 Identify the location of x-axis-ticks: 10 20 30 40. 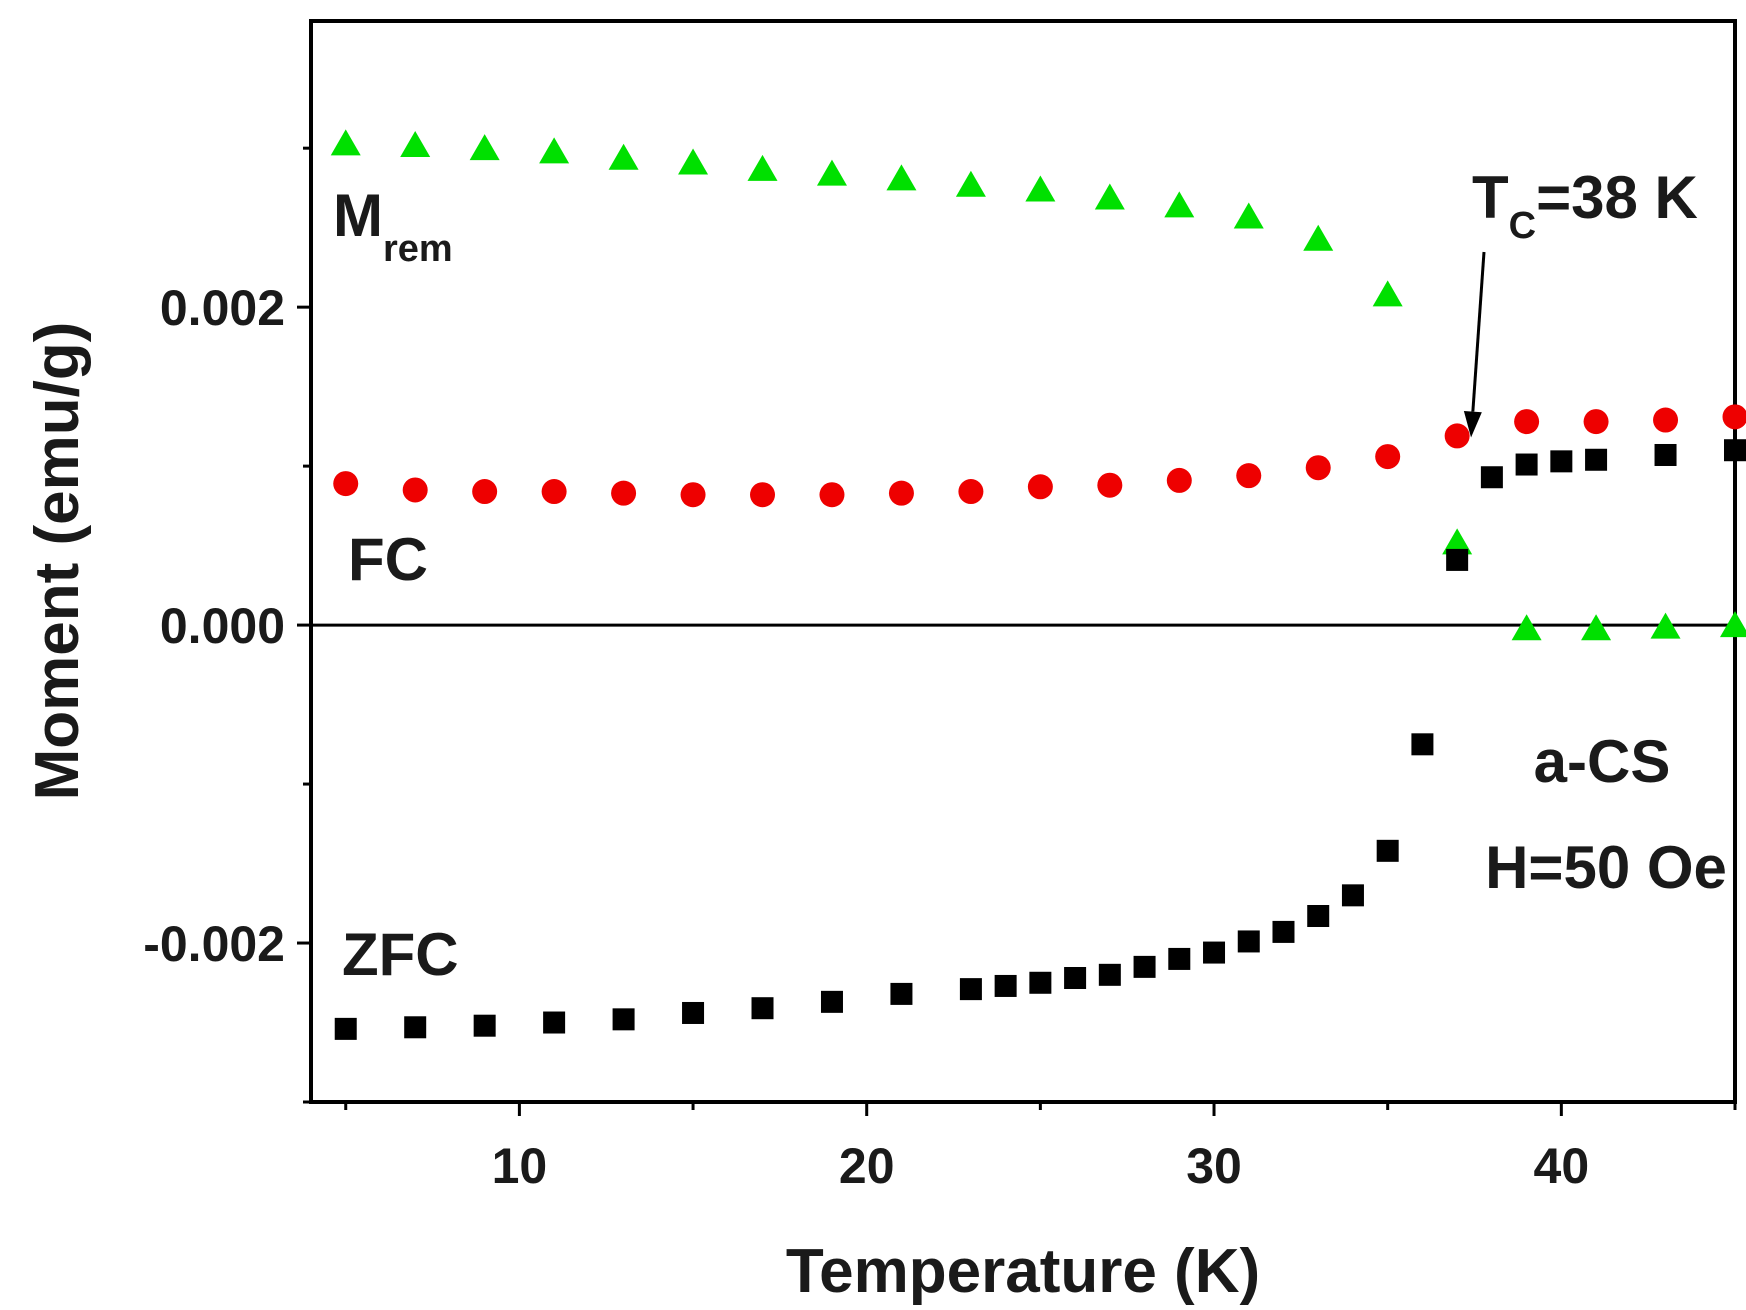
(1040, 1148).